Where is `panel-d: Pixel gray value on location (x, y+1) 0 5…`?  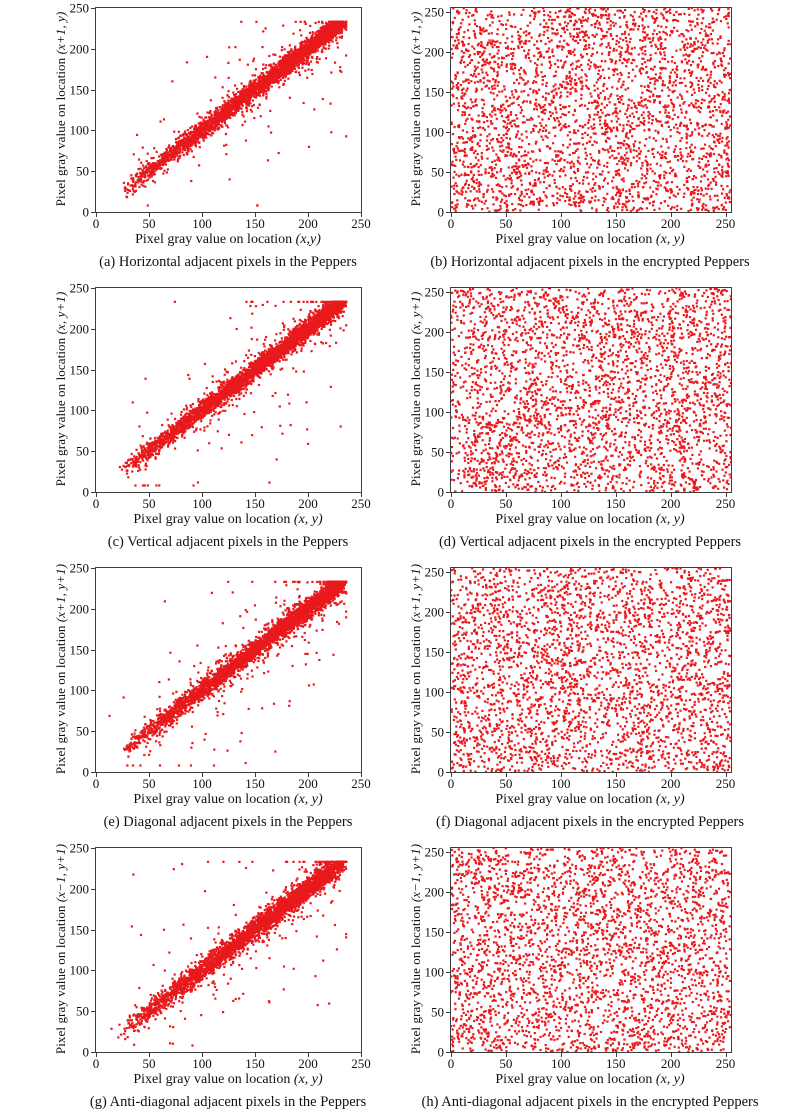
panel-d: Pixel gray value on location (x, y+1) 0 5… is located at coordinates (600, 420).